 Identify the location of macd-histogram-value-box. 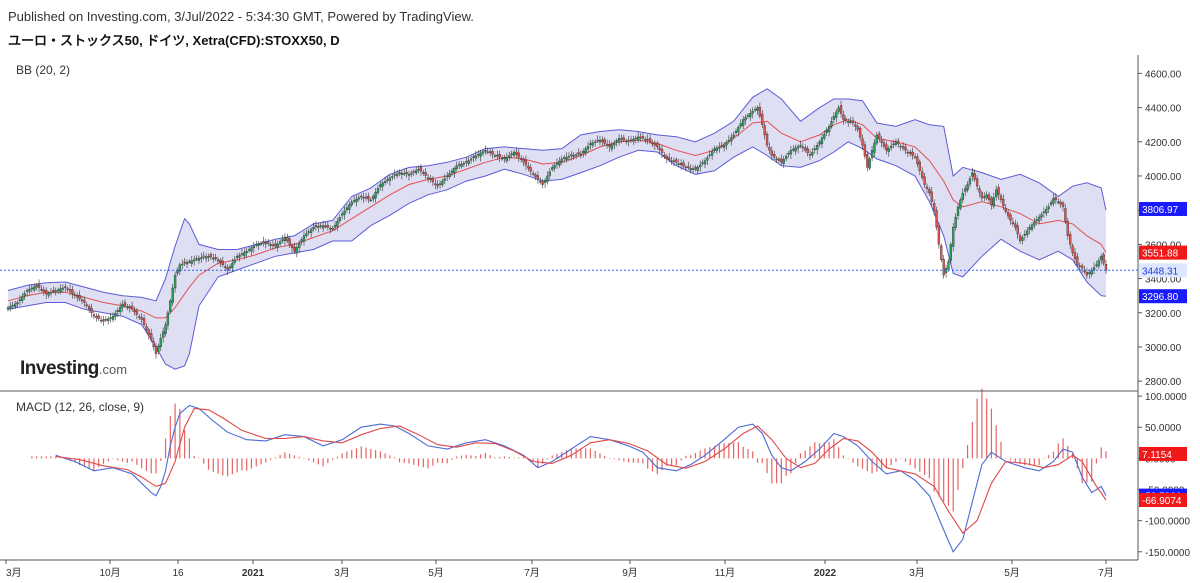
(1163, 453).